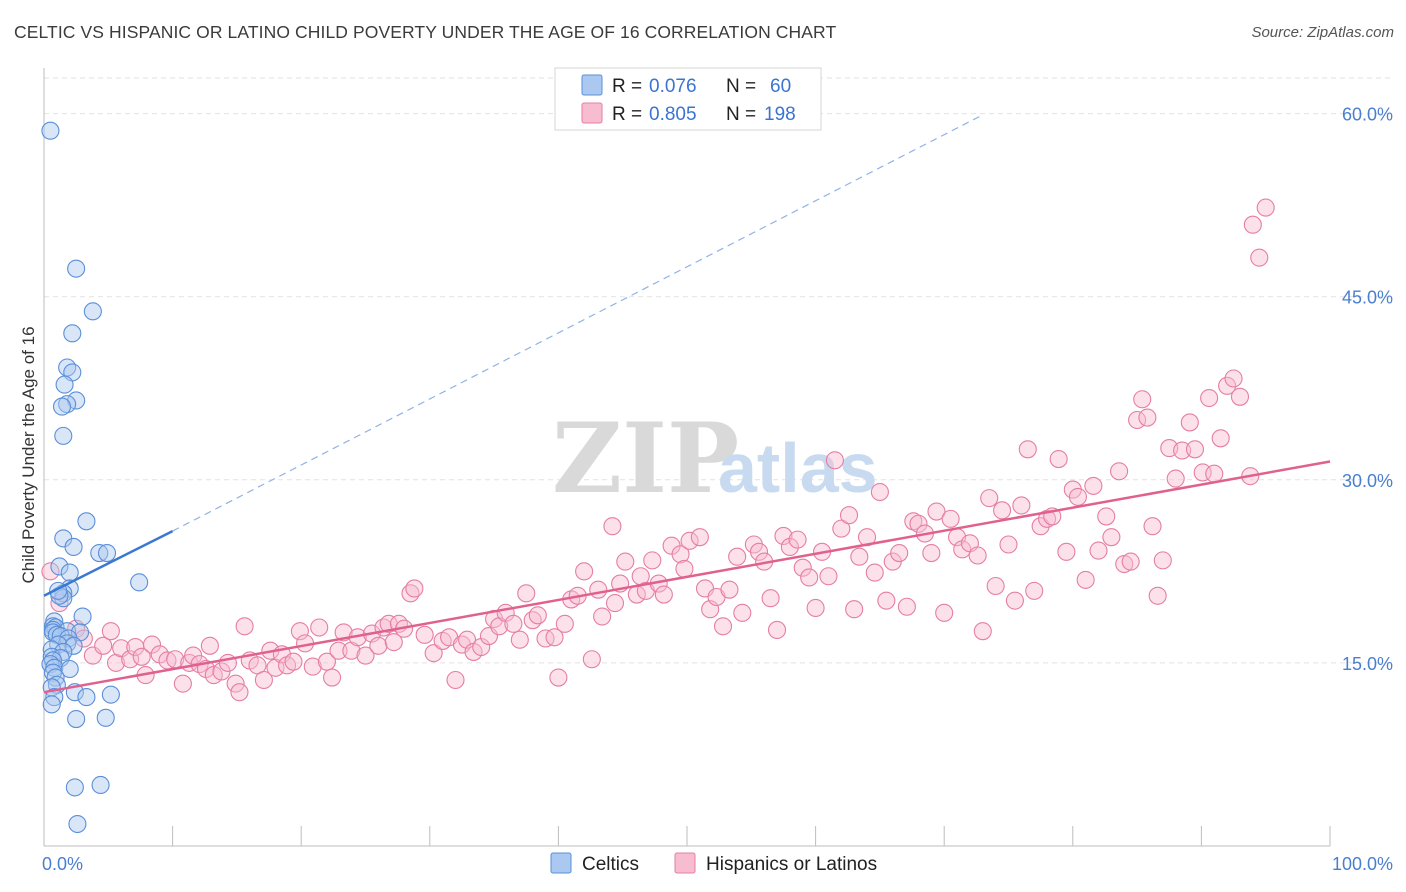 The image size is (1406, 892). I want to click on stats-legend-swatch-hispanics, so click(592, 113).